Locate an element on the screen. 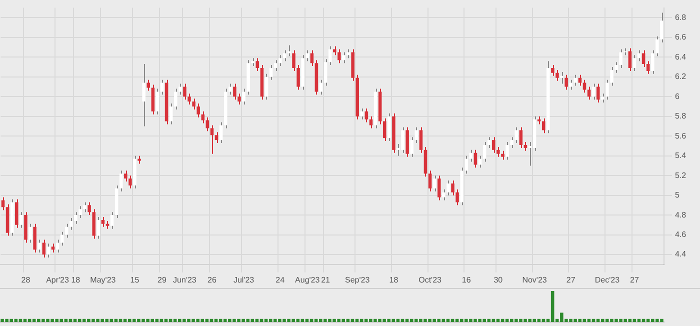 The height and width of the screenshot is (326, 700). x-tick-label: 24 is located at coordinates (281, 279).